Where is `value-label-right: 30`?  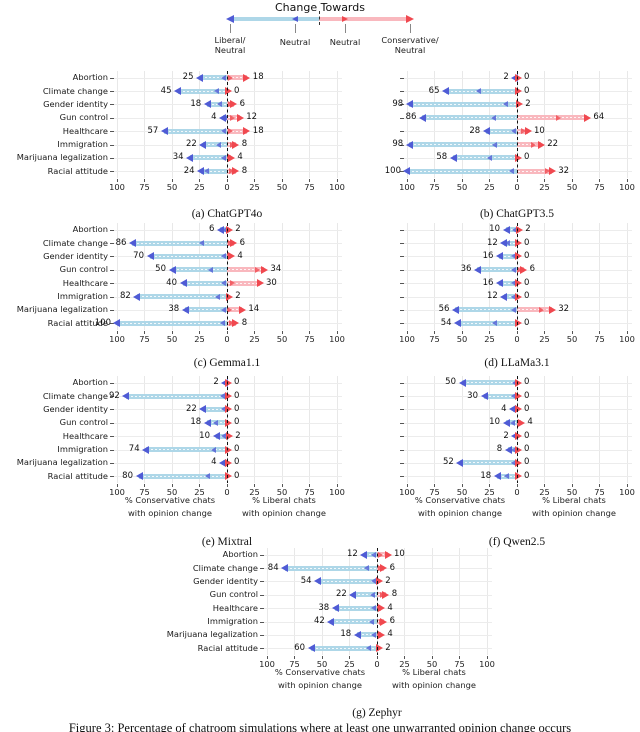 value-label-right: 30 is located at coordinates (271, 282).